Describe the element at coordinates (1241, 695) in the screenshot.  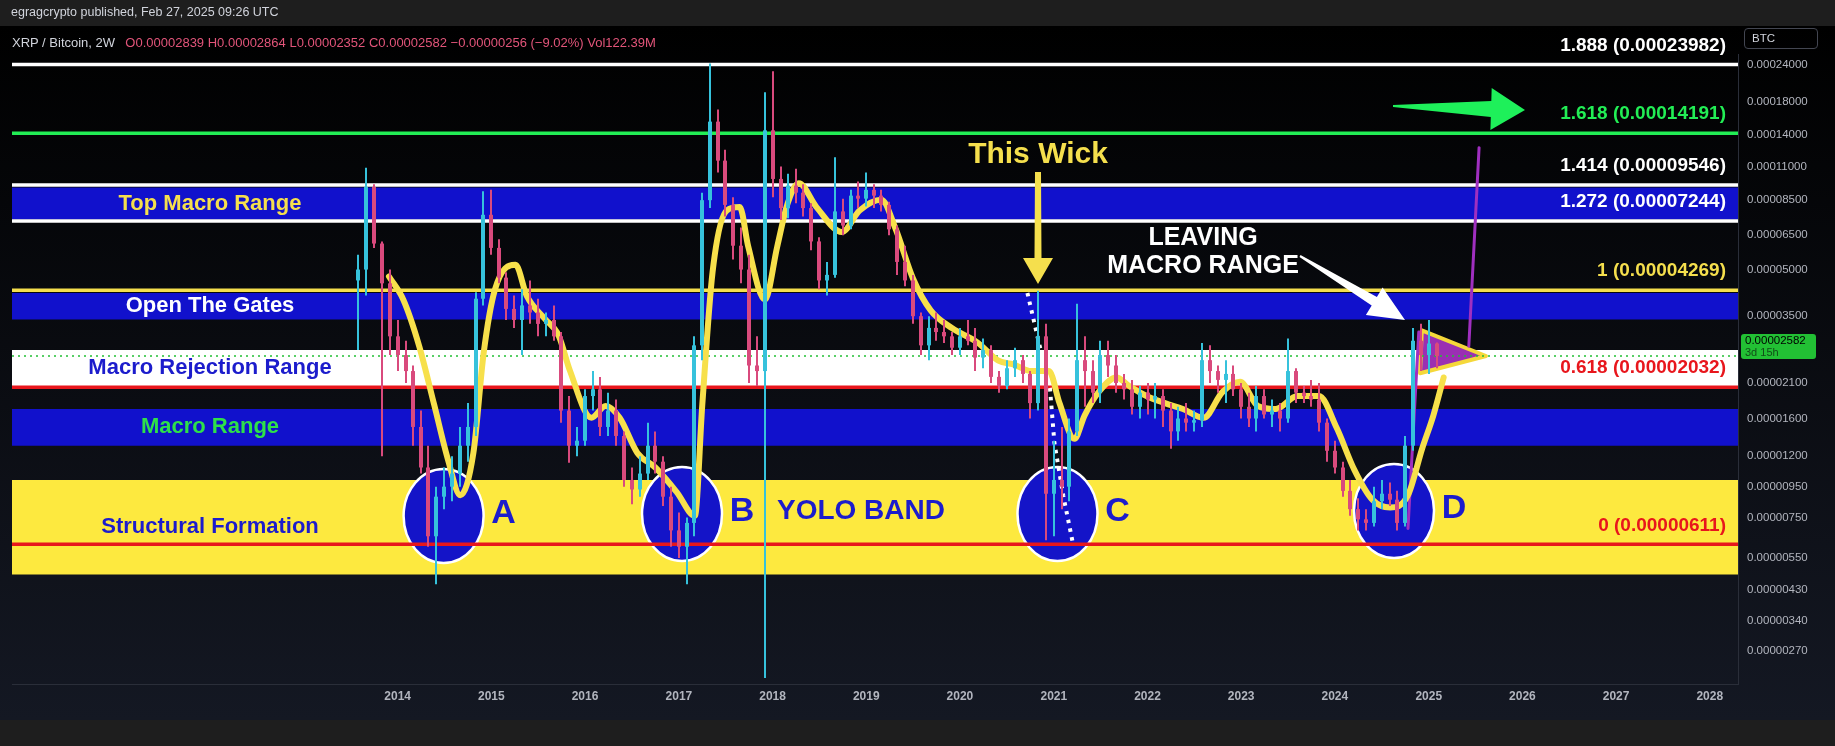
I see `x-tick-label: 2023` at that location.